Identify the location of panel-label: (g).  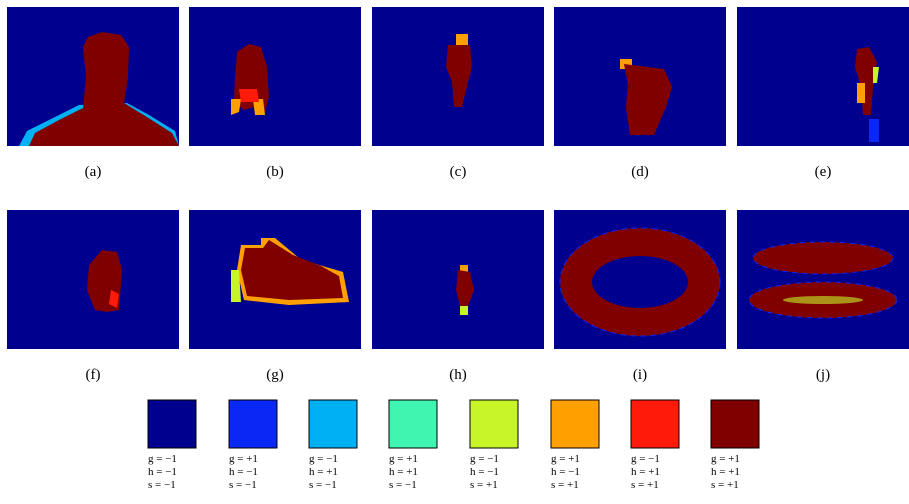
(275, 375).